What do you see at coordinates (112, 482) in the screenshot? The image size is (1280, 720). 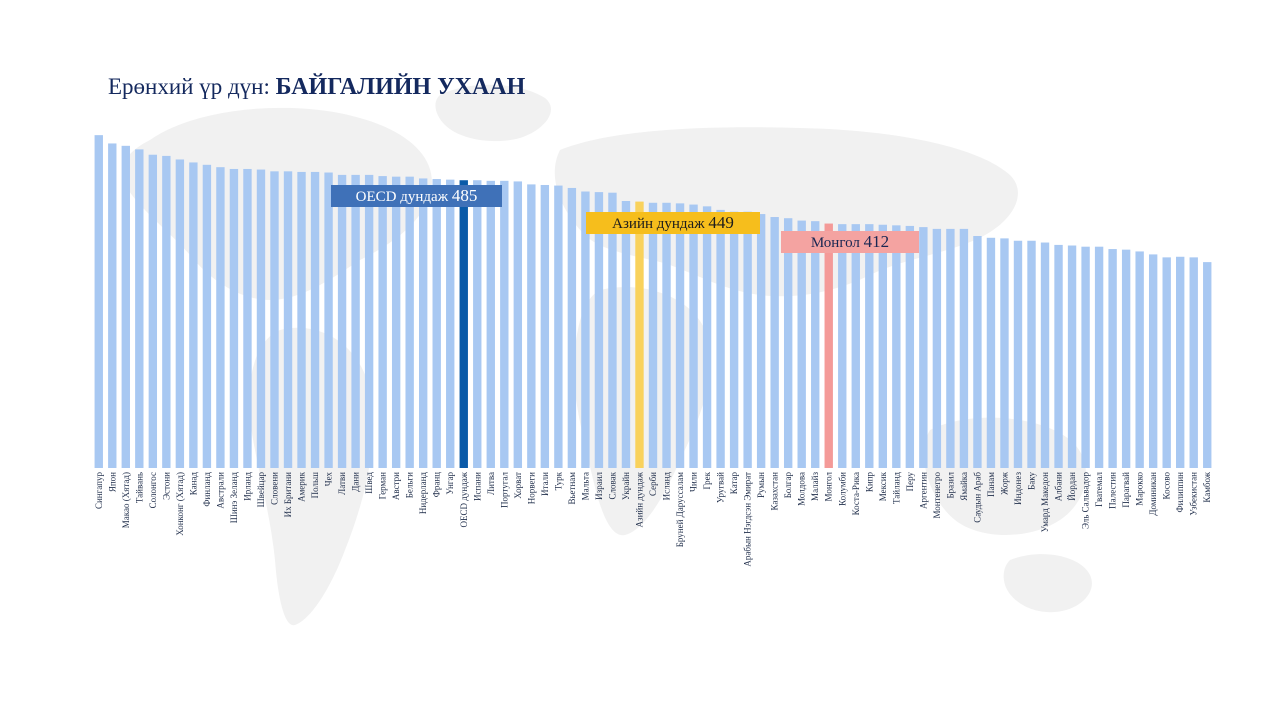 I see `x-tick-label-1: Япон` at bounding box center [112, 482].